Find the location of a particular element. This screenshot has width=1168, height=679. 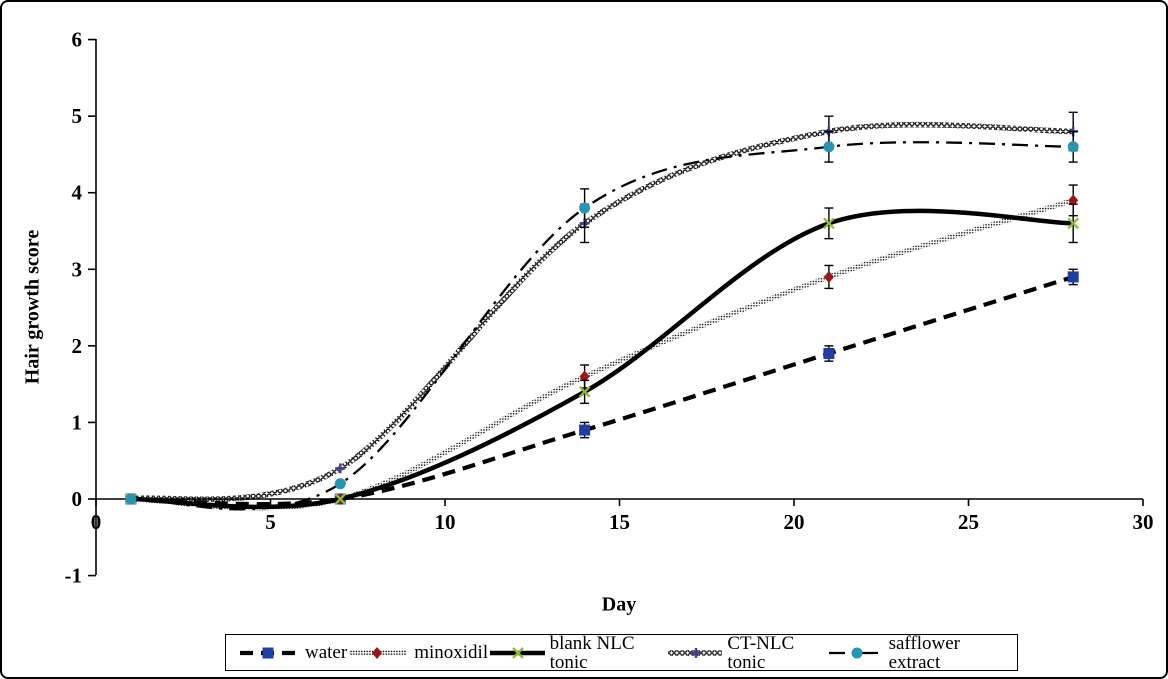

y-tick-label: 0 is located at coordinates (77, 499).